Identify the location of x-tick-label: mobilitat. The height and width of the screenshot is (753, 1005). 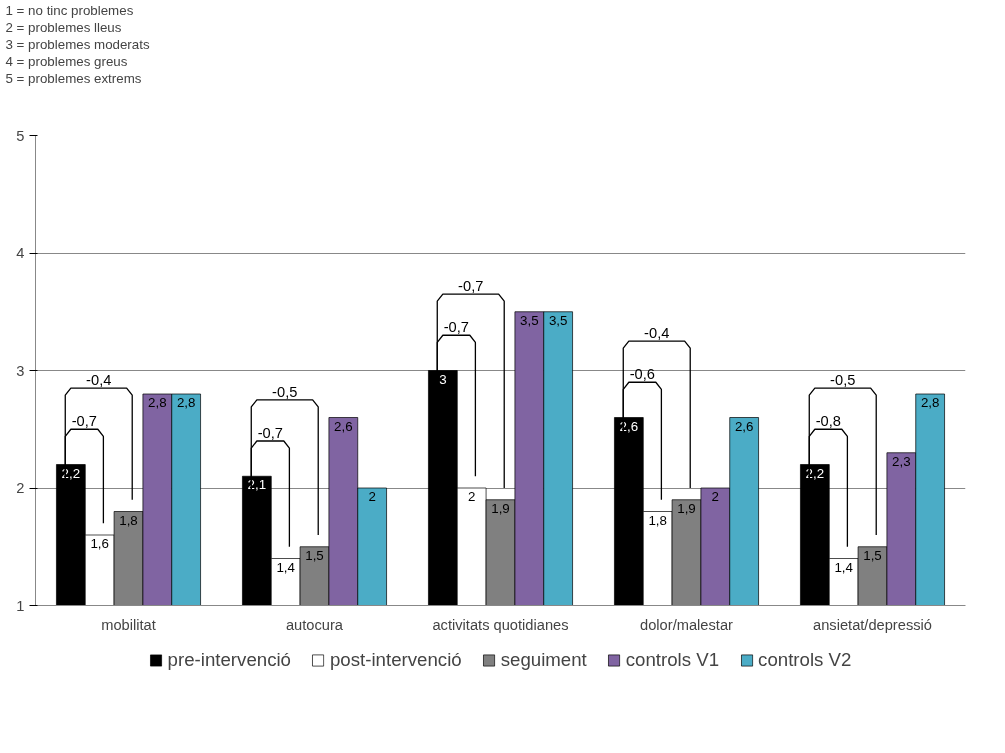
(128, 624).